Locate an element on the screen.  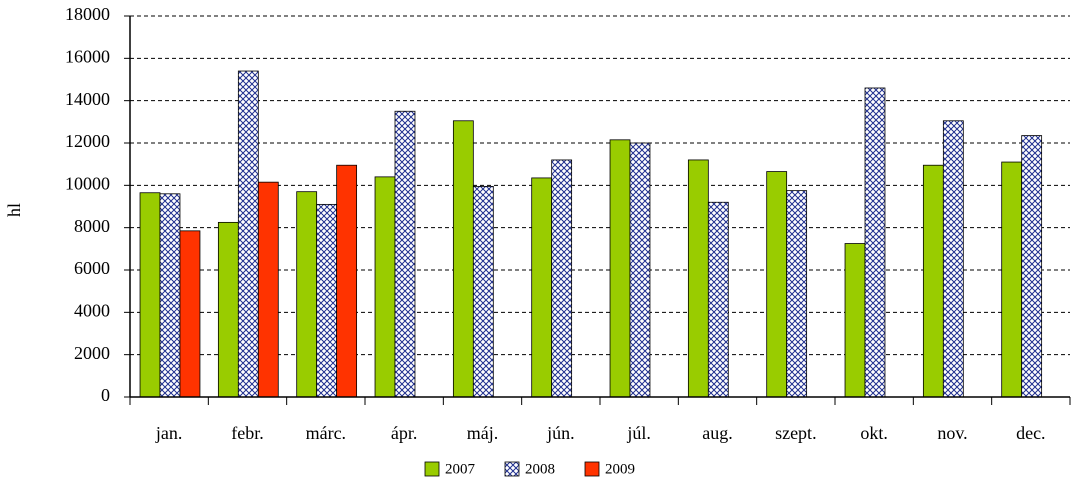
x-tick-label: ápr. is located at coordinates (404, 433).